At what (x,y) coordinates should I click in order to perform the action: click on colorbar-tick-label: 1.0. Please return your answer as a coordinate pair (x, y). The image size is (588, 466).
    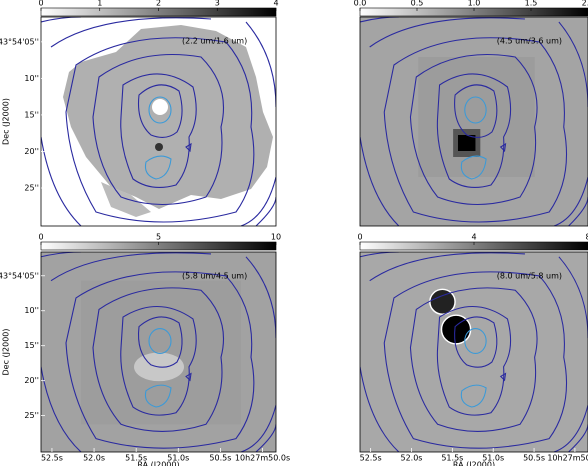
    Looking at the image, I should click on (474, 4).